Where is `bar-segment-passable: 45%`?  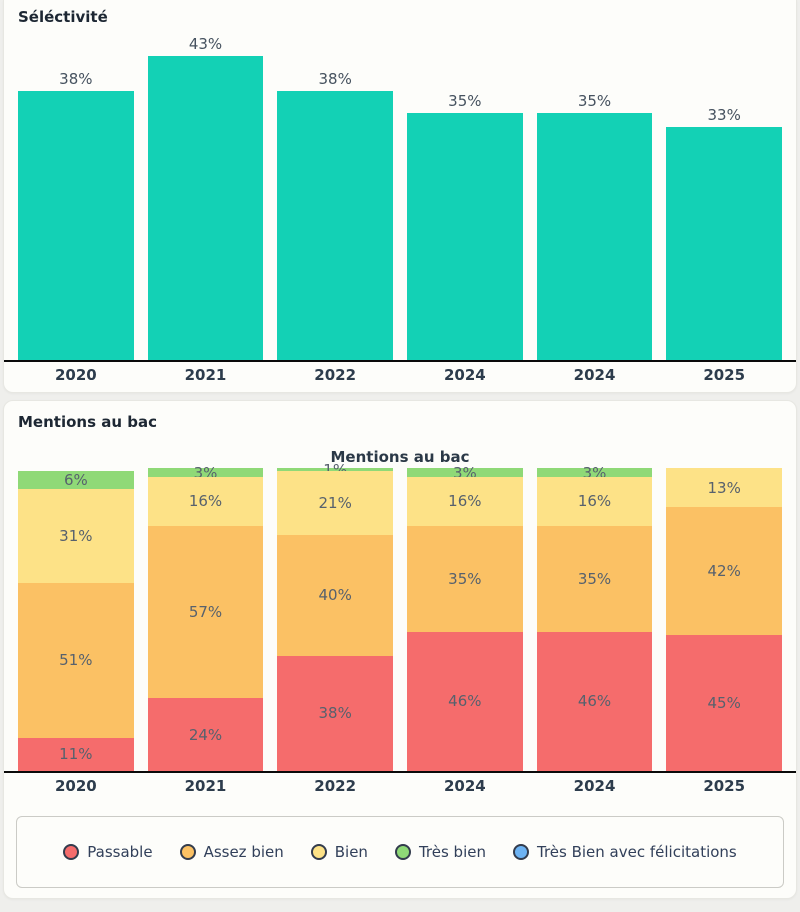
bar-segment-passable: 45% is located at coordinates (724, 702).